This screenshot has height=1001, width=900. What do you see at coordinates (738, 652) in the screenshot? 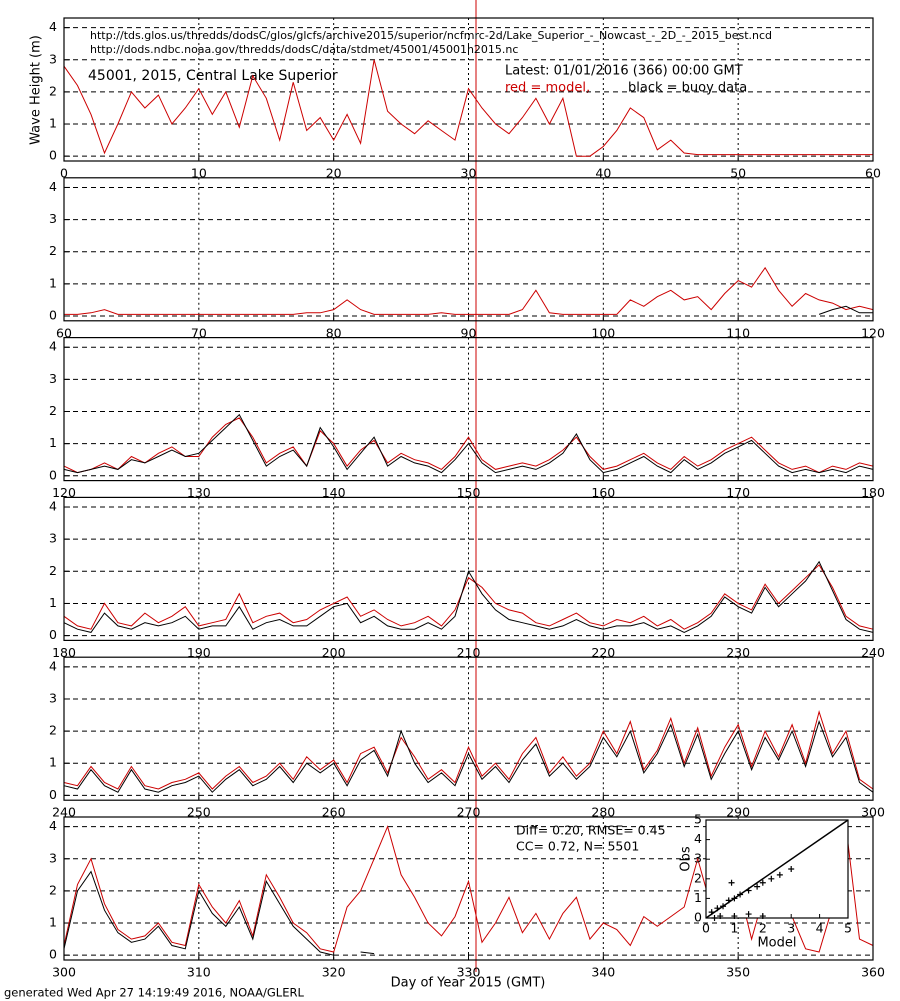
I see `x-tick-label: 230` at bounding box center [738, 652].